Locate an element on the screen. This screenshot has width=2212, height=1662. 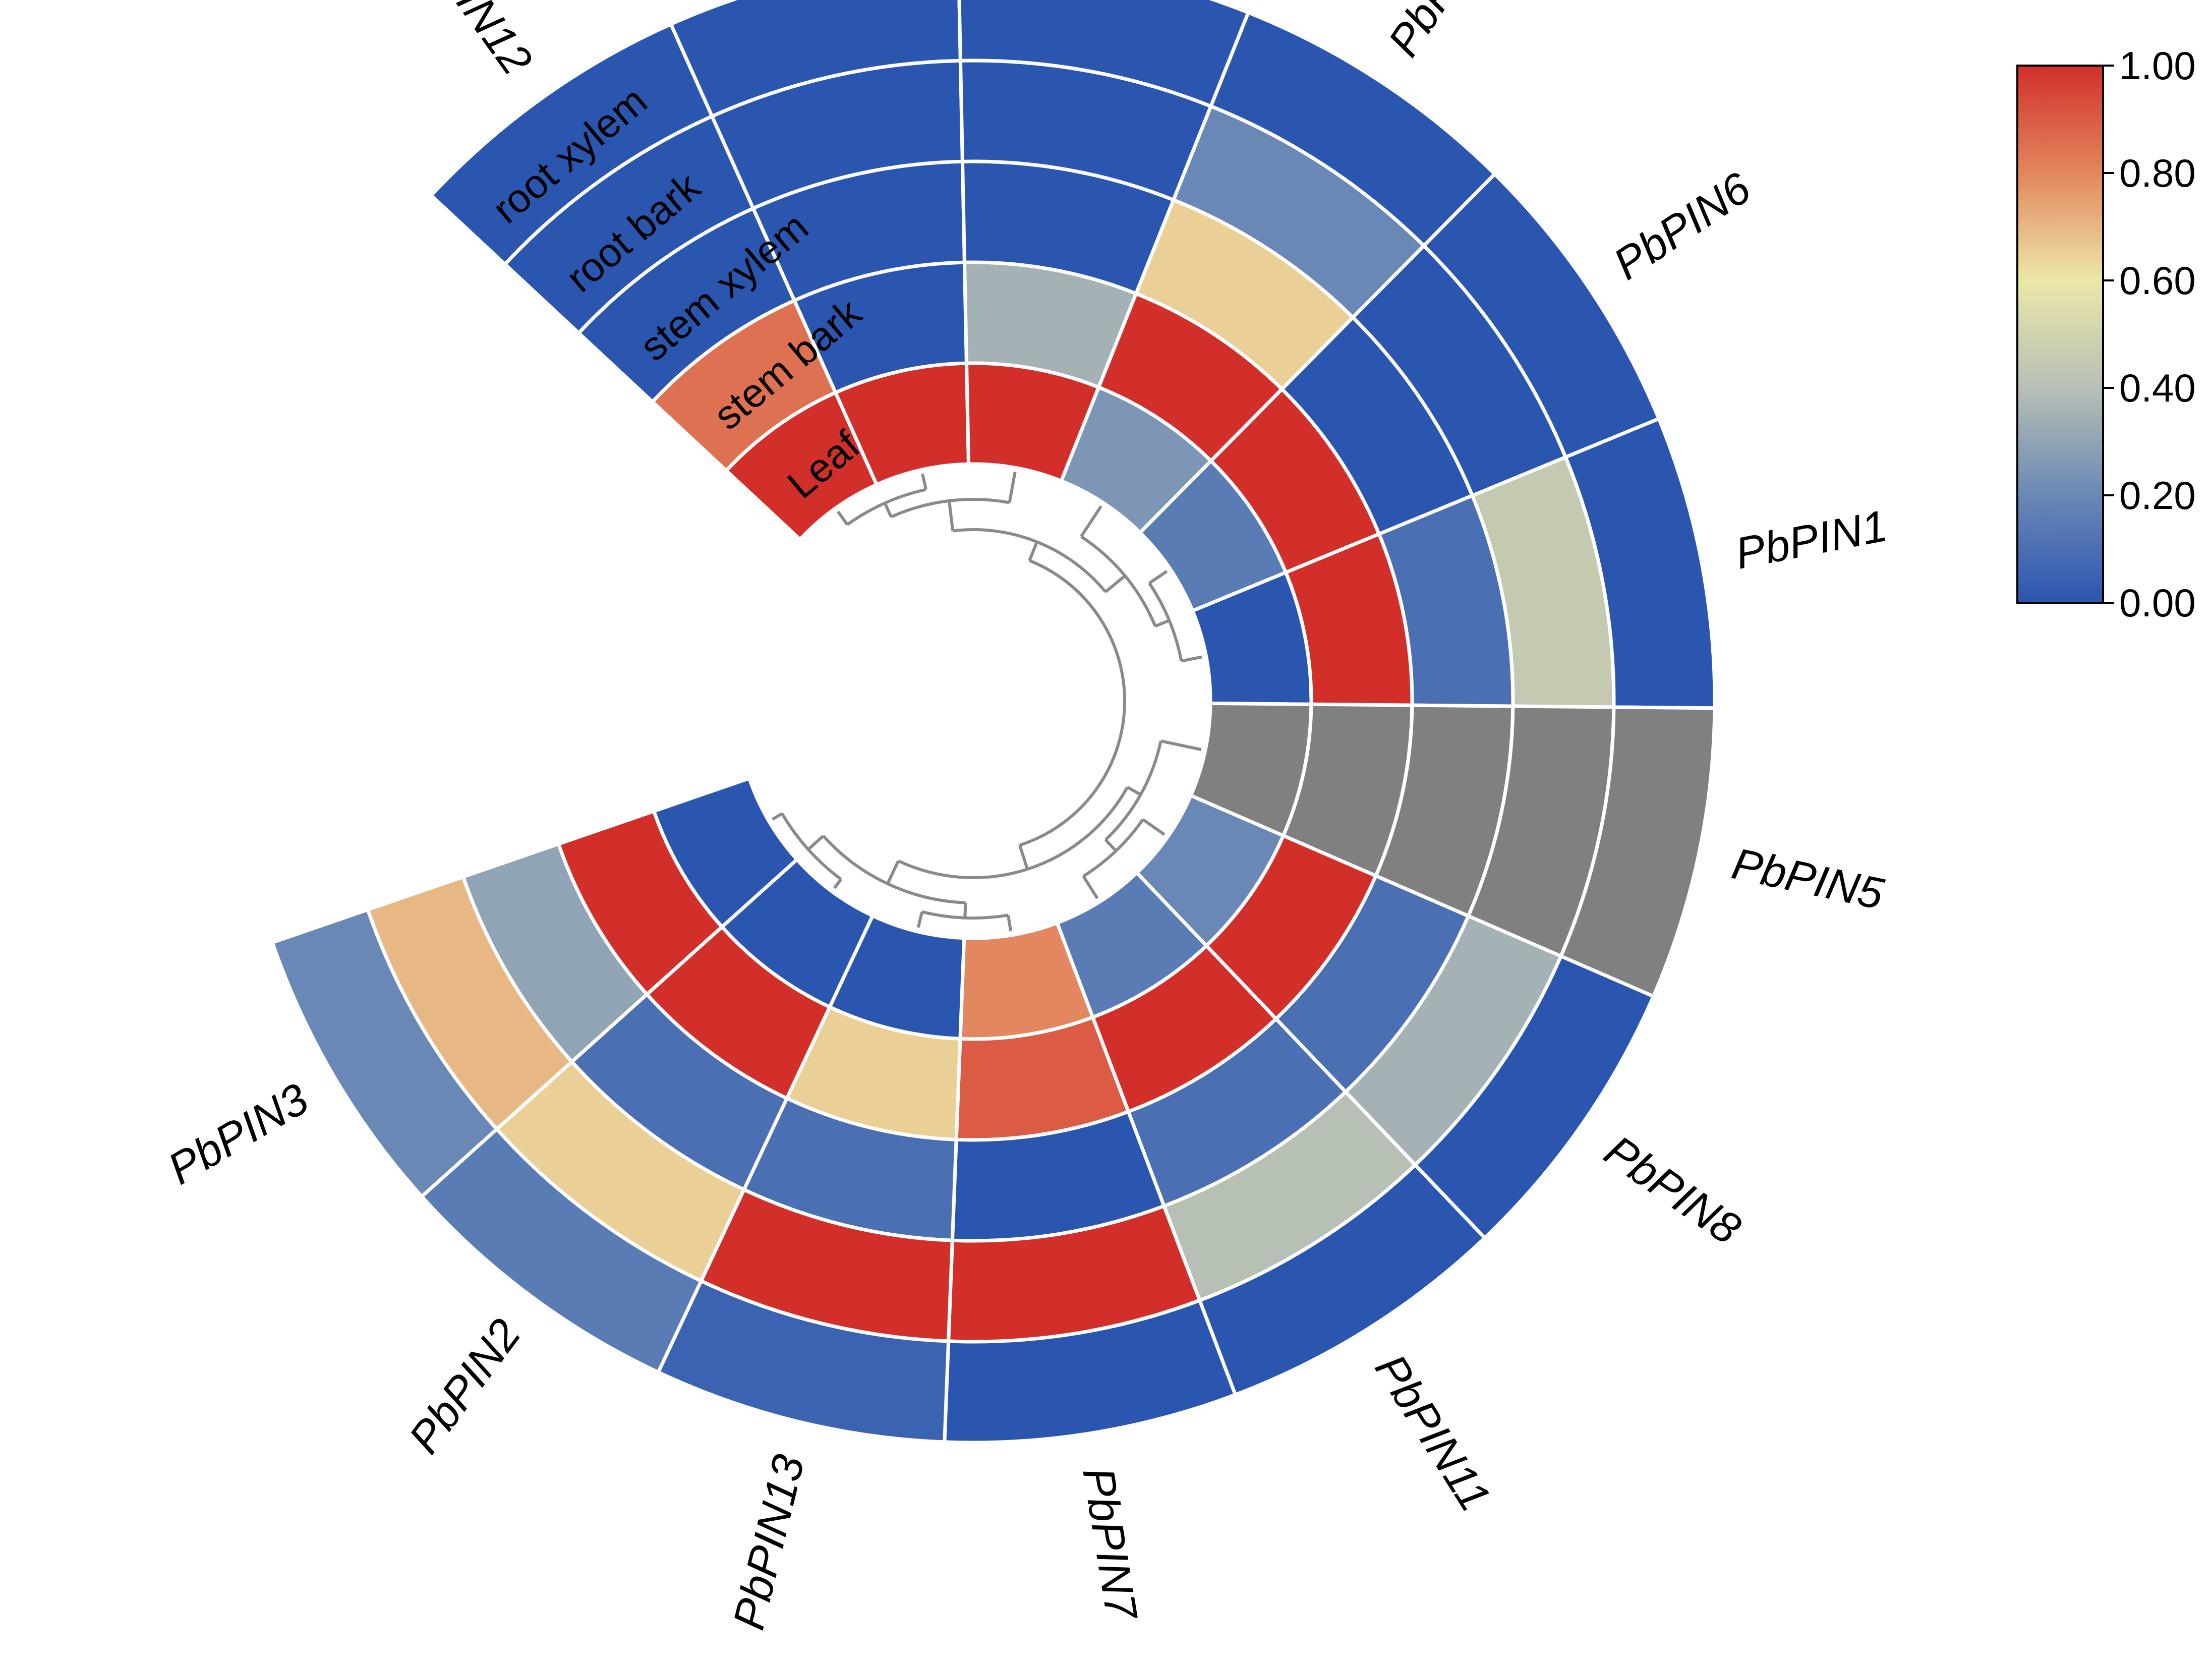
gene-label-pbpin13: PbPIN13 is located at coordinates (768, 1542).